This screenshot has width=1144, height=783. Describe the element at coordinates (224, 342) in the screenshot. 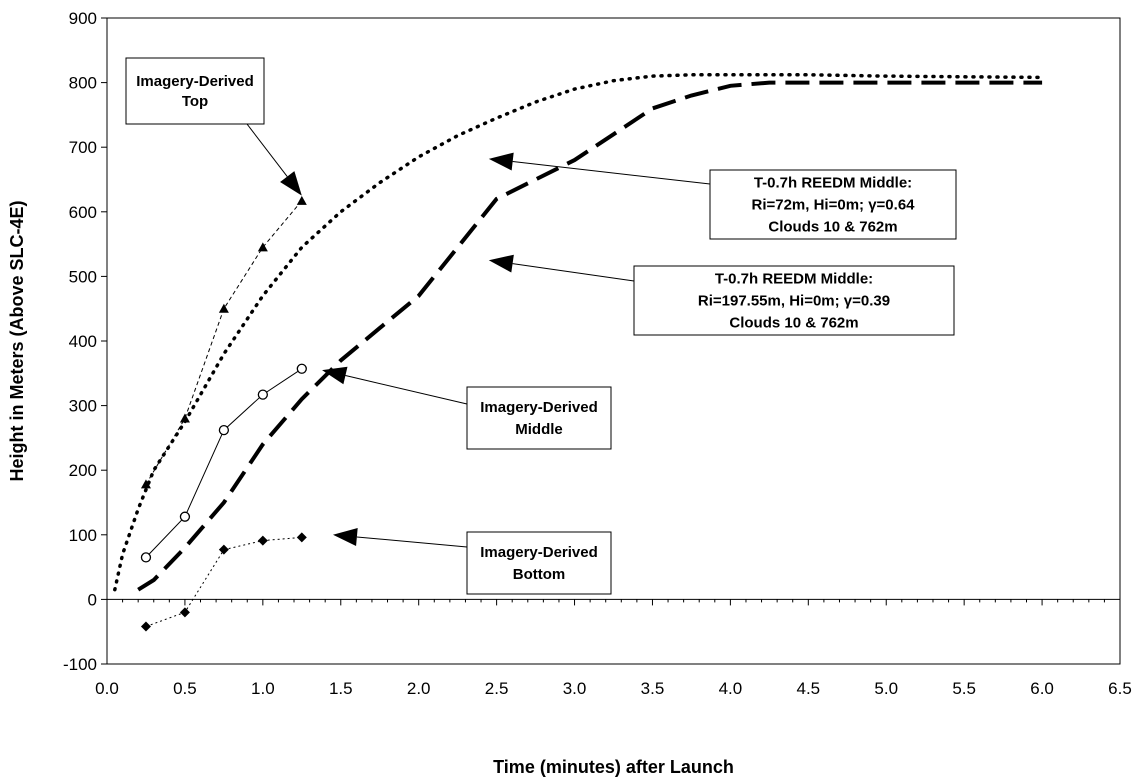

I see `series-top-line` at that location.